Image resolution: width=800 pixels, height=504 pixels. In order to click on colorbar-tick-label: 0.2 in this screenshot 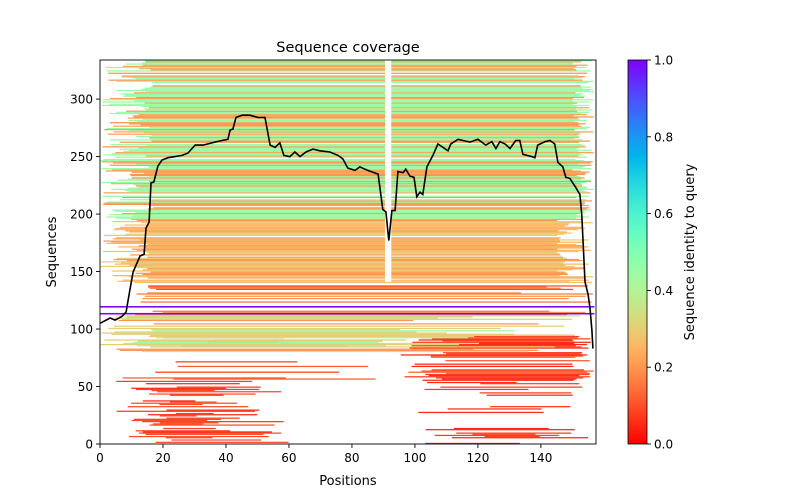, I will do `click(663, 368)`.